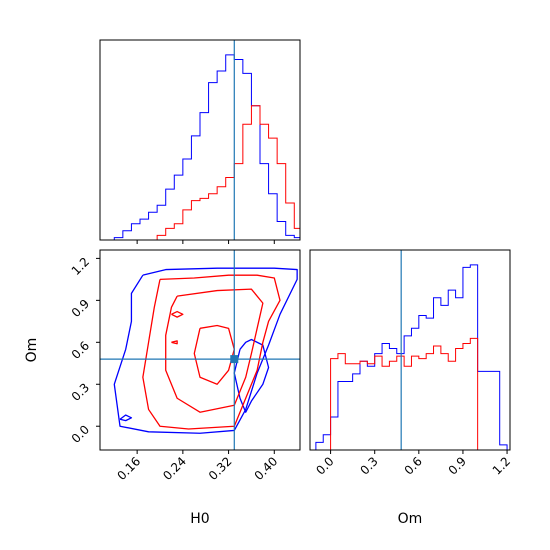 The width and height of the screenshot is (550, 550). Describe the element at coordinates (128, 468) in the screenshot. I see `x-tick-label: 0.16` at that location.